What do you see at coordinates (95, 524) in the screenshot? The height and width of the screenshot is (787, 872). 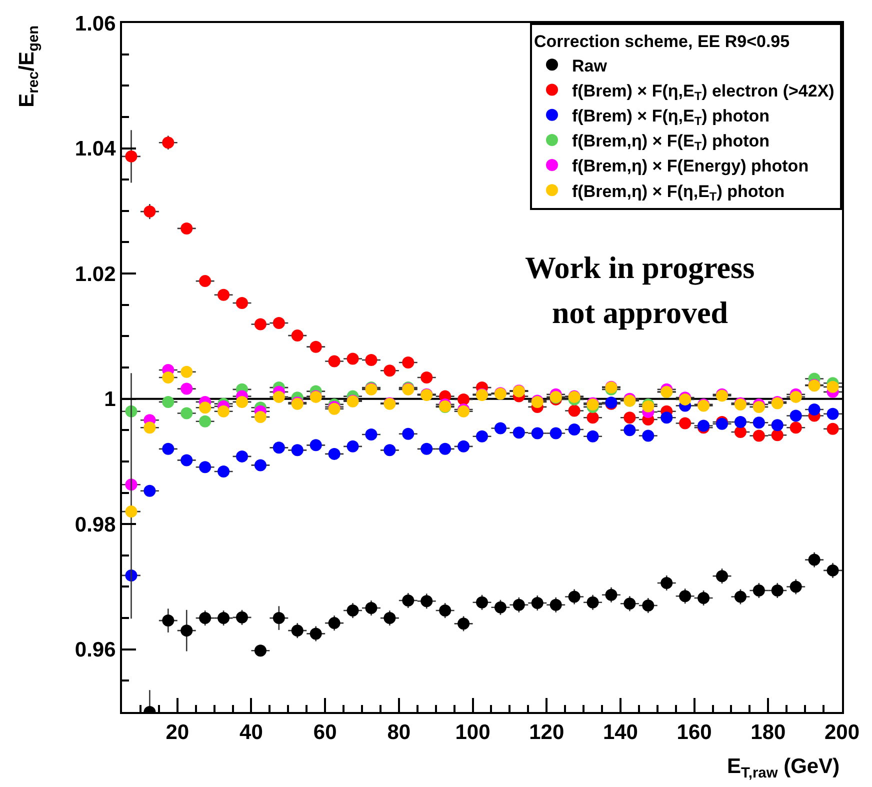 I see `y-tick-label: 0.98` at bounding box center [95, 524].